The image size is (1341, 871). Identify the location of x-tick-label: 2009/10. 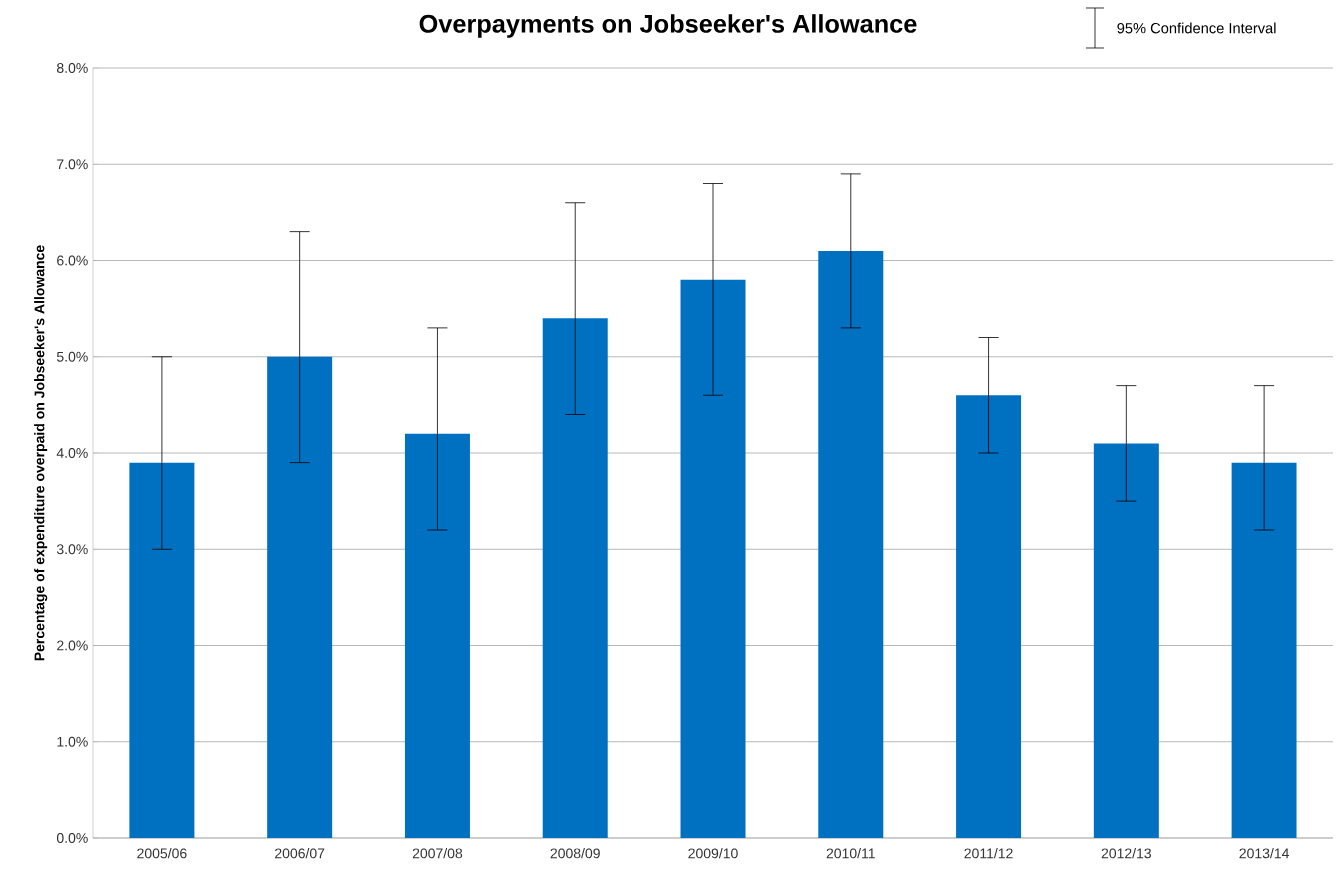
(713, 853).